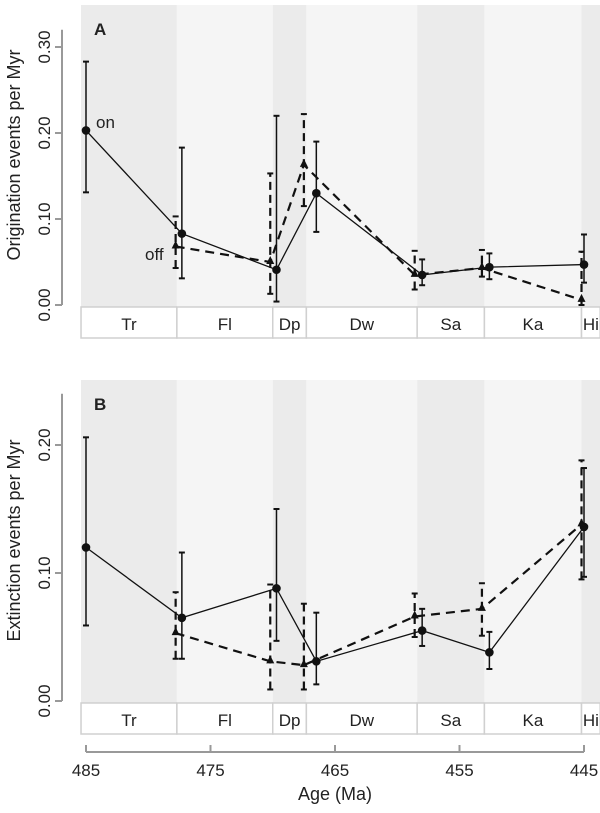 This screenshot has height=813, width=600. What do you see at coordinates (210, 770) in the screenshot?
I see `x-tick-label: 475` at bounding box center [210, 770].